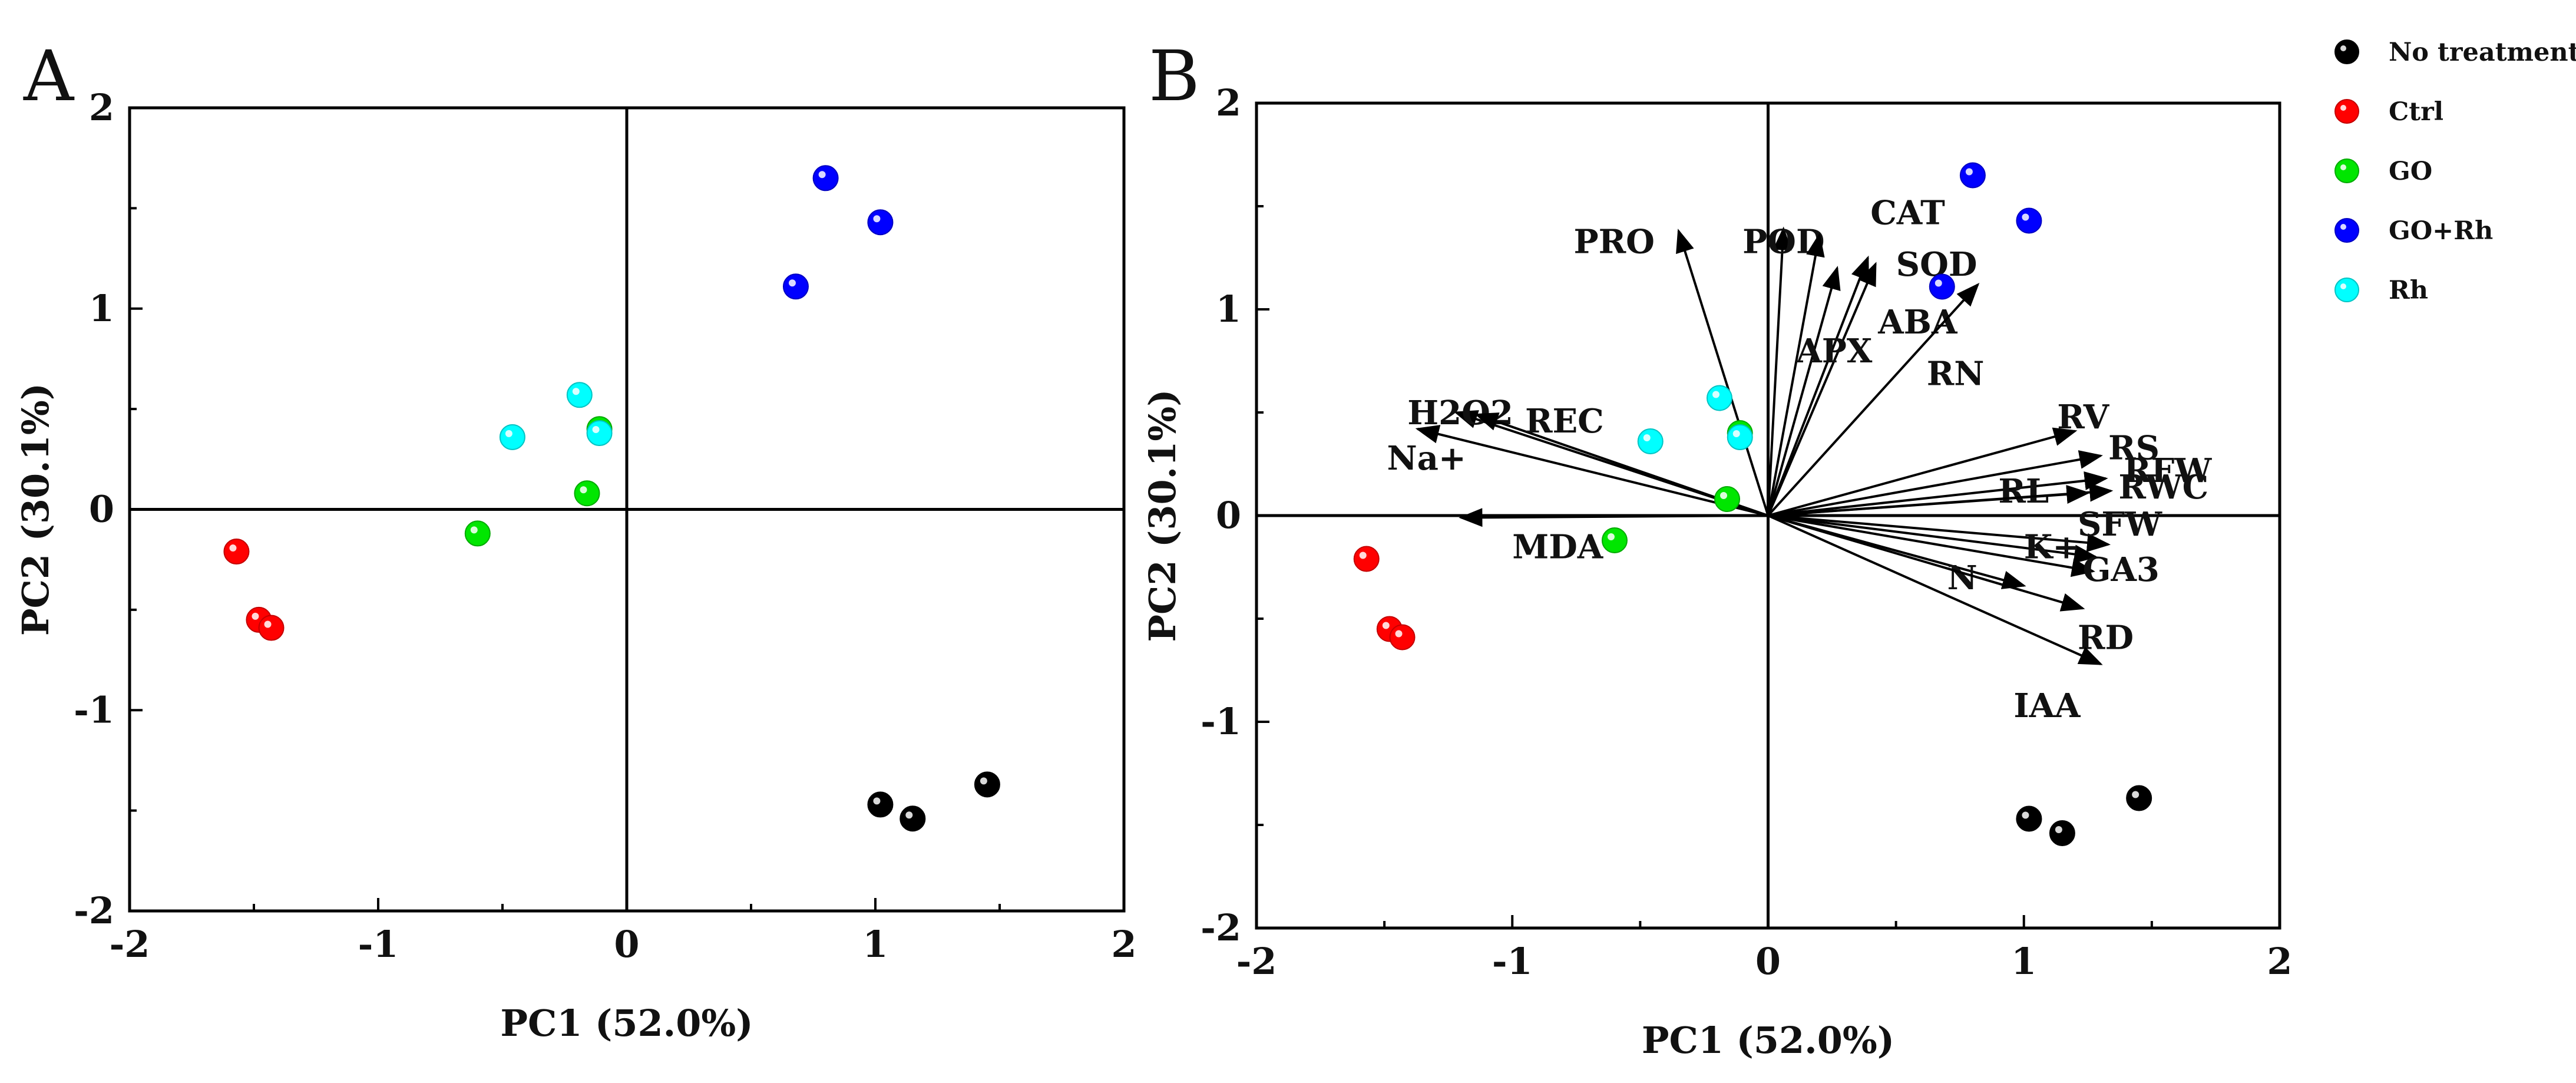 The image size is (2576, 1083). What do you see at coordinates (378, 945) in the screenshot?
I see `x-tick-label-a: -1` at bounding box center [378, 945].